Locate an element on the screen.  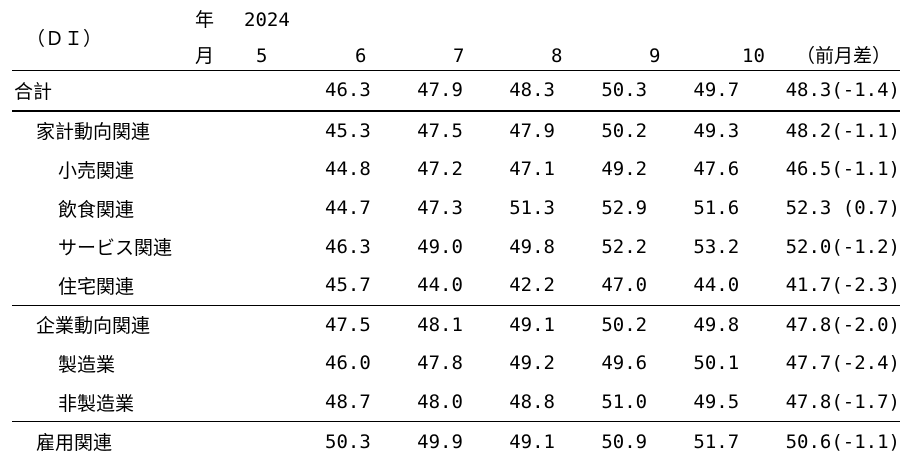
row-label: 非製造業 is located at coordinates (96, 403).